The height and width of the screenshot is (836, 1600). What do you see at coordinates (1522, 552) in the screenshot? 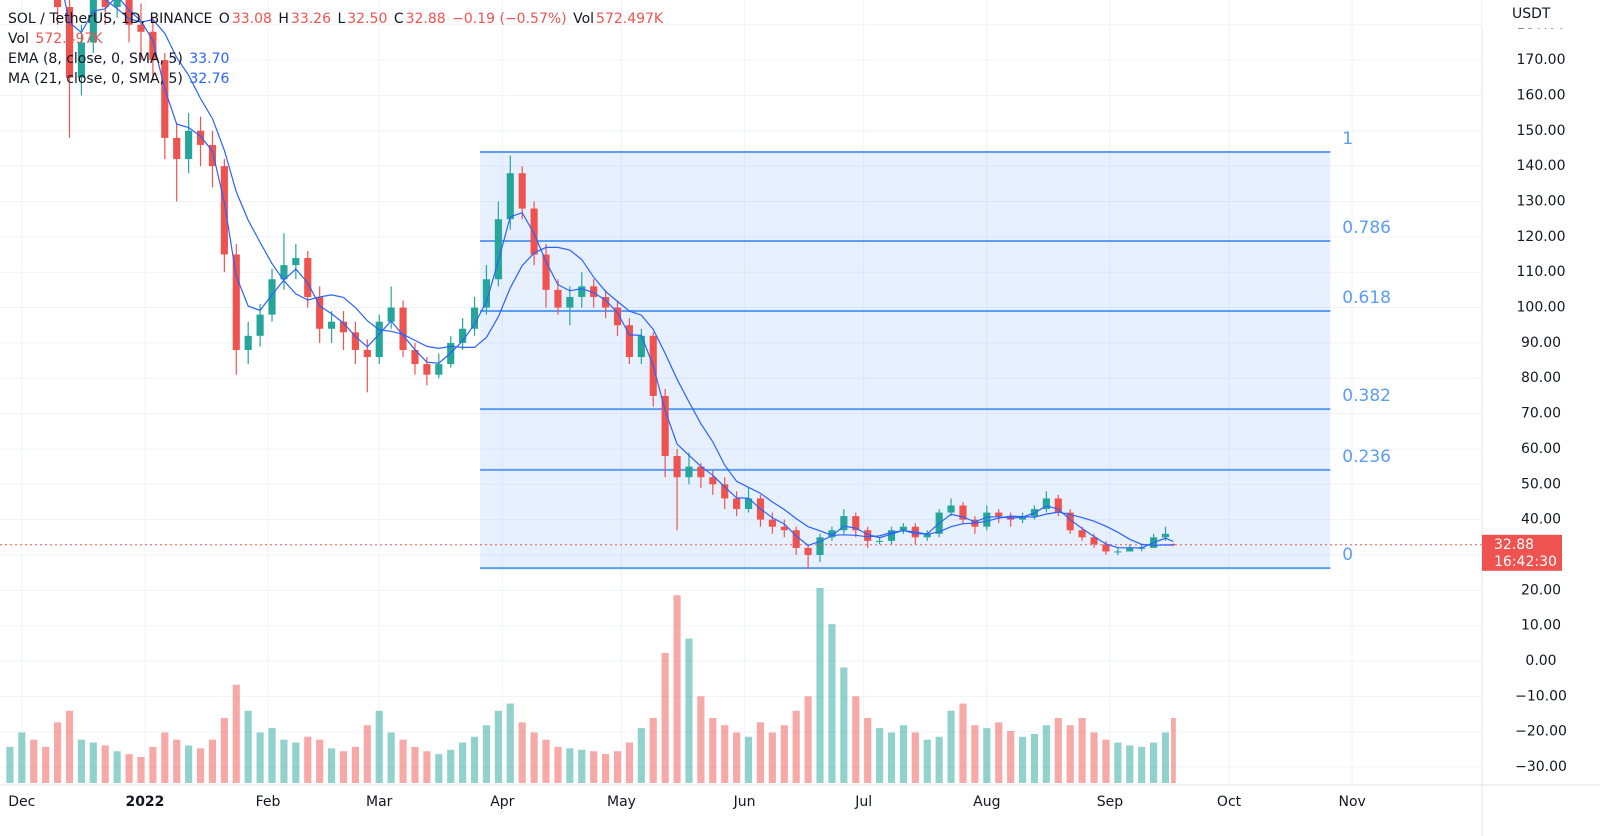
I see `last-price-tag` at bounding box center [1522, 552].